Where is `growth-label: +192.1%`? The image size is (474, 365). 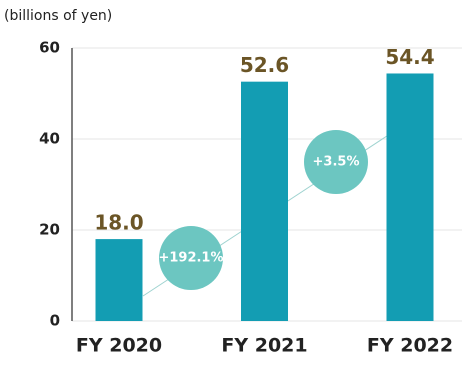 growth-label: +192.1% is located at coordinates (190, 258).